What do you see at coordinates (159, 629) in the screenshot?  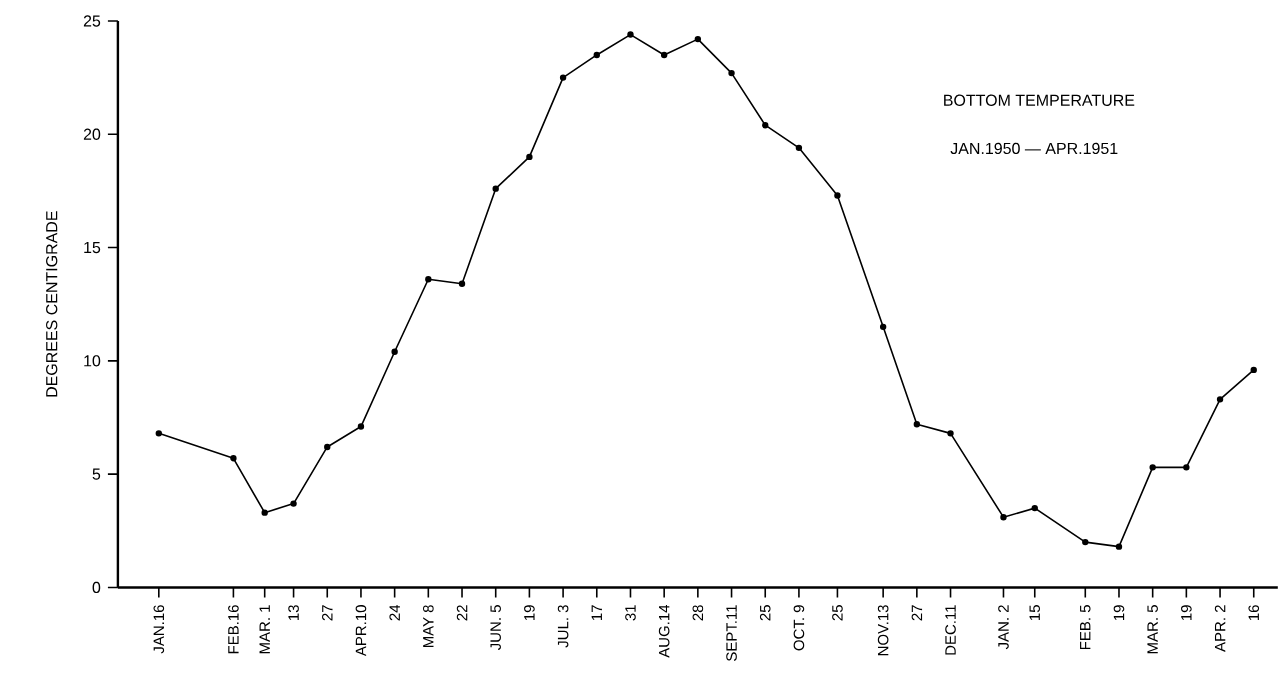 I see `x-tick-label: JAN.16` at bounding box center [159, 629].